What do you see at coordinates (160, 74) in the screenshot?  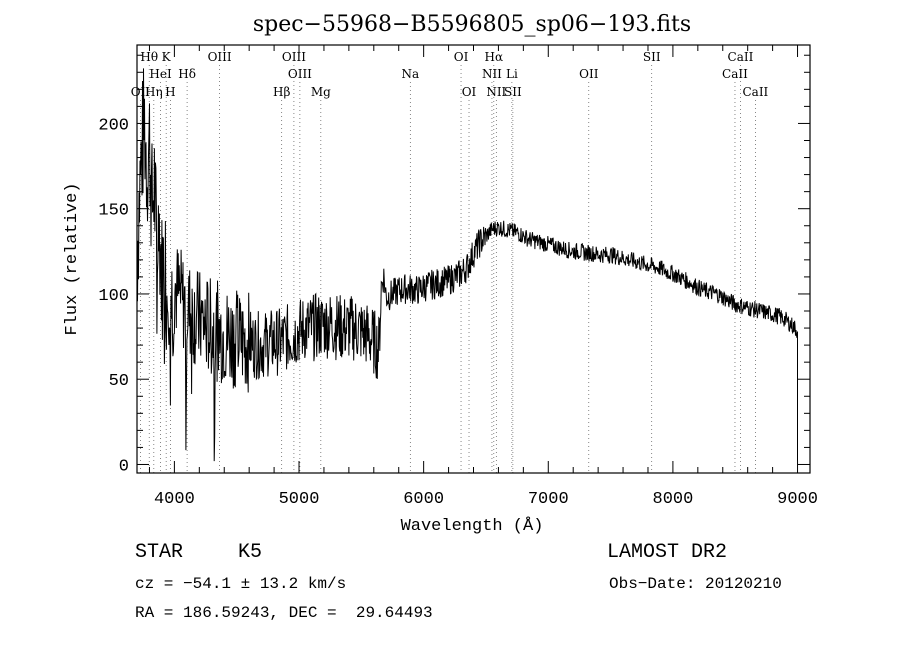 I see `spectral-line-label: HeI` at bounding box center [160, 74].